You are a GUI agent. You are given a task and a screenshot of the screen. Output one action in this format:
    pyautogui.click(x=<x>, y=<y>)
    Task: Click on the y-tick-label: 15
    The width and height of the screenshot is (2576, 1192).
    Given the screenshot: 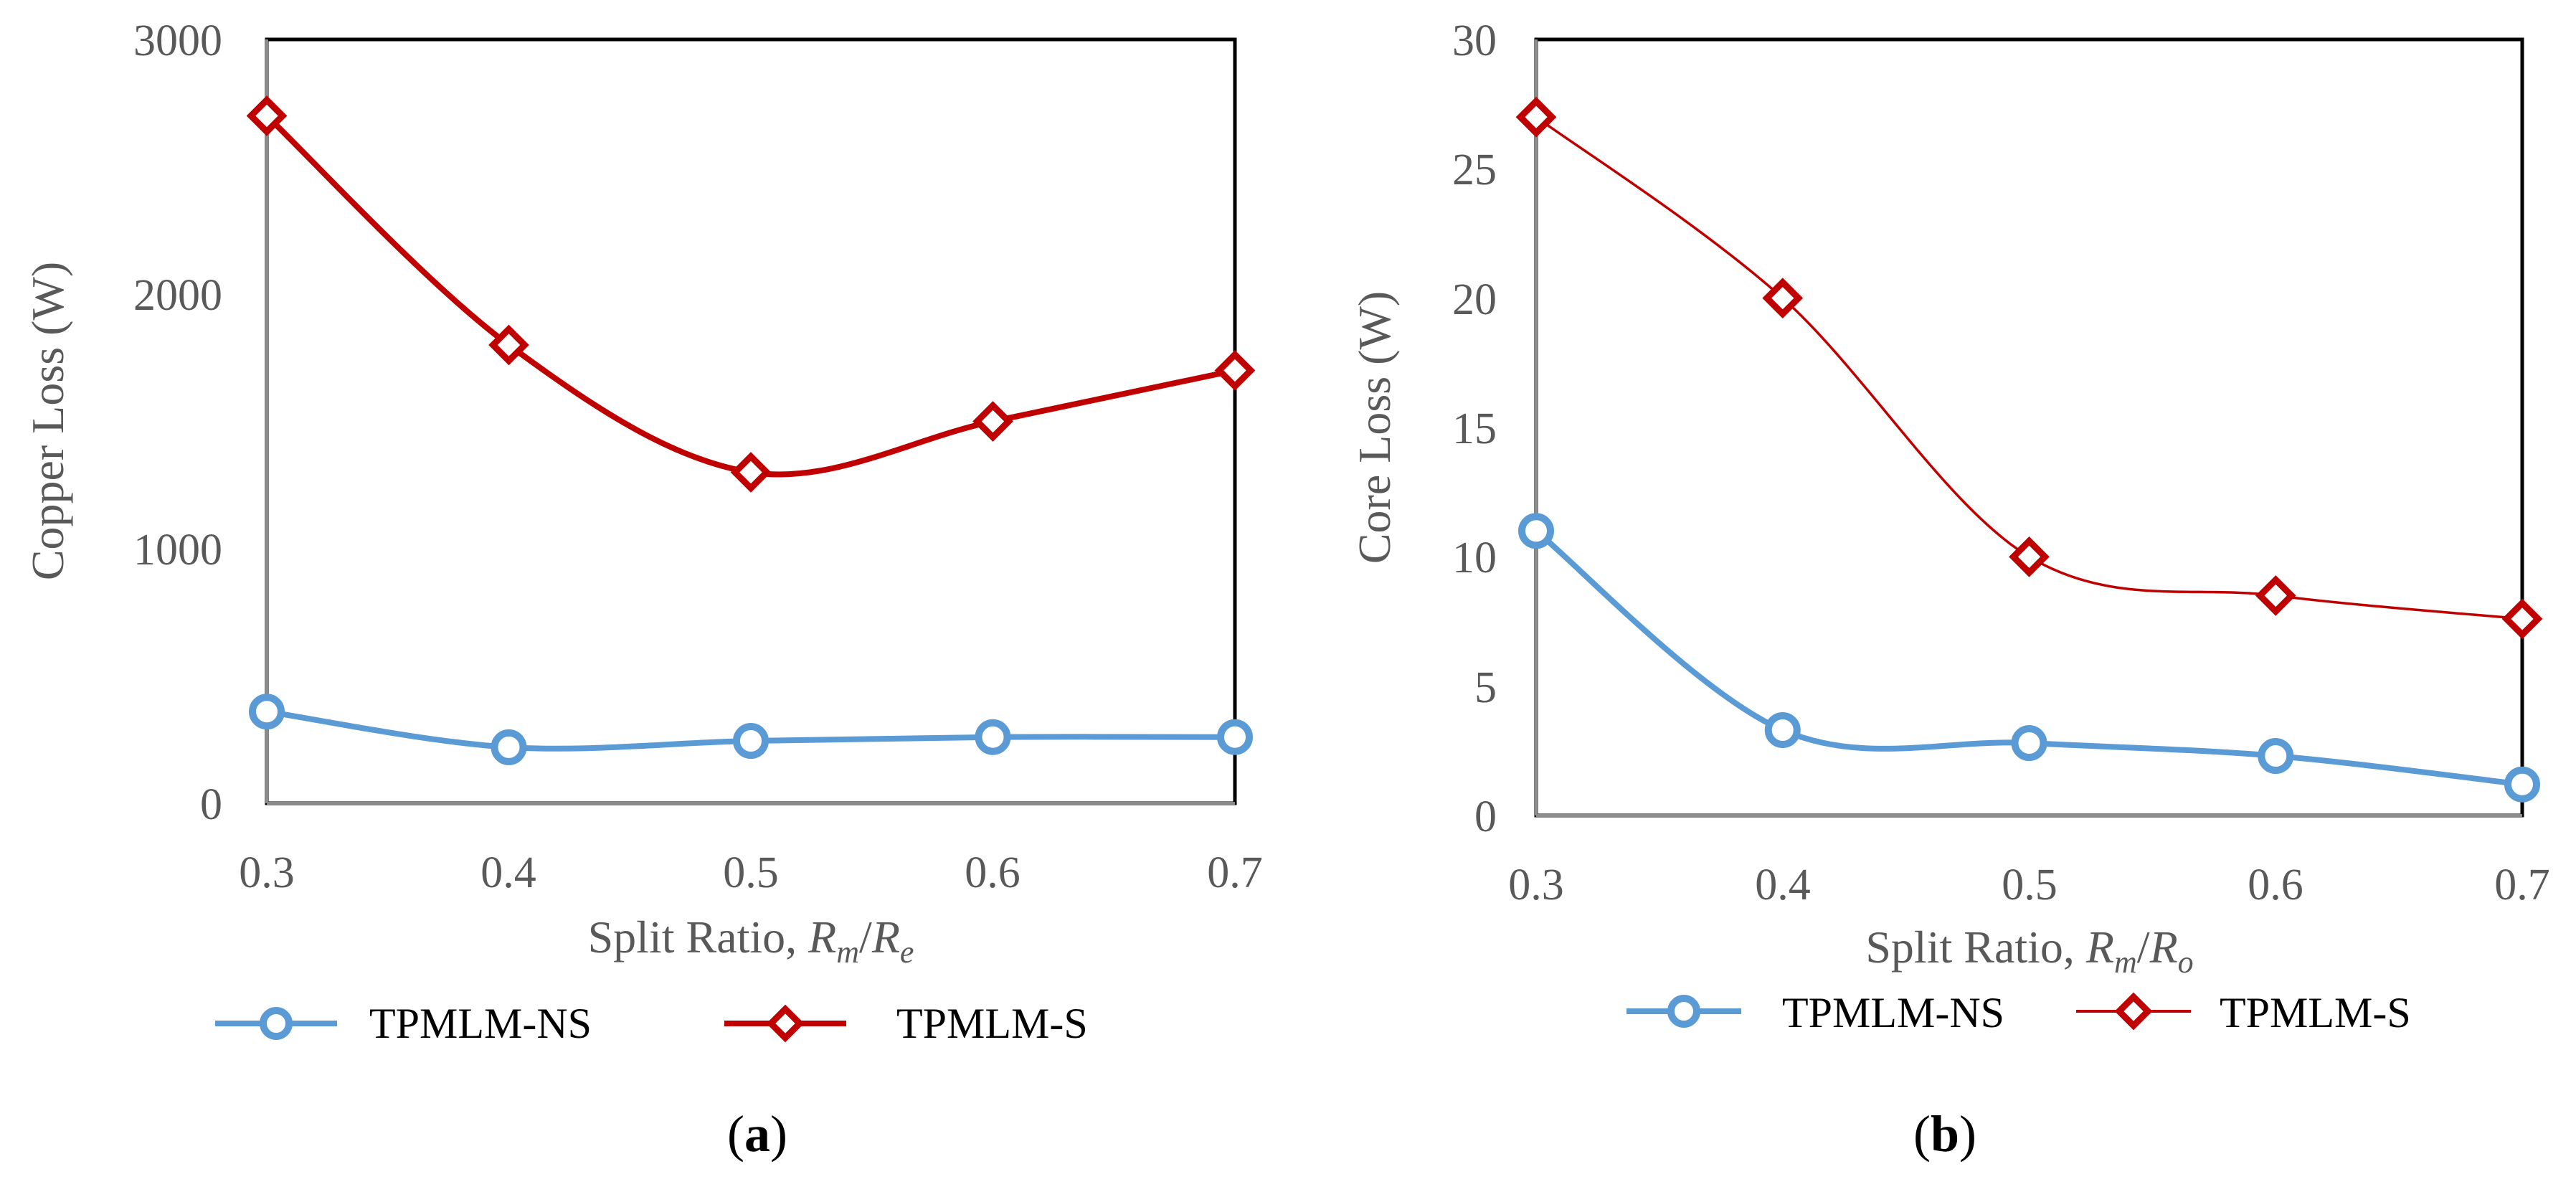 What is the action you would take?
    pyautogui.click(x=1474, y=429)
    